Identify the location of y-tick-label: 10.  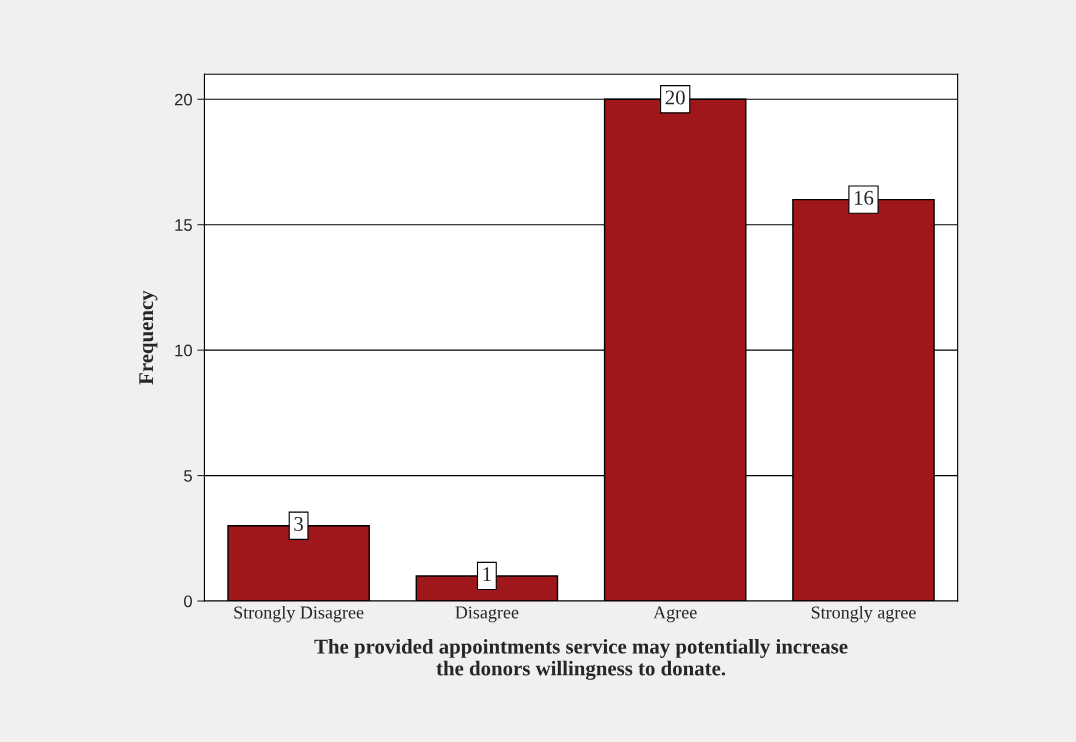
(183, 350).